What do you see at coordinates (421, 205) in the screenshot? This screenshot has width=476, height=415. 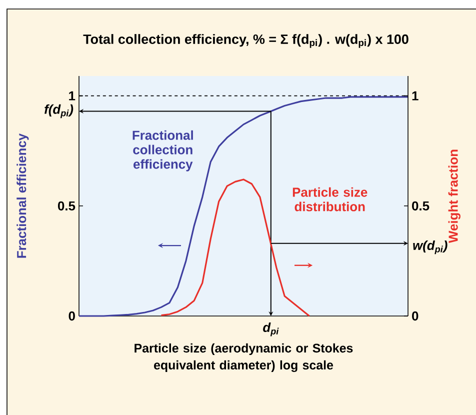 I see `y2-tick-label: 0.5` at bounding box center [421, 205].